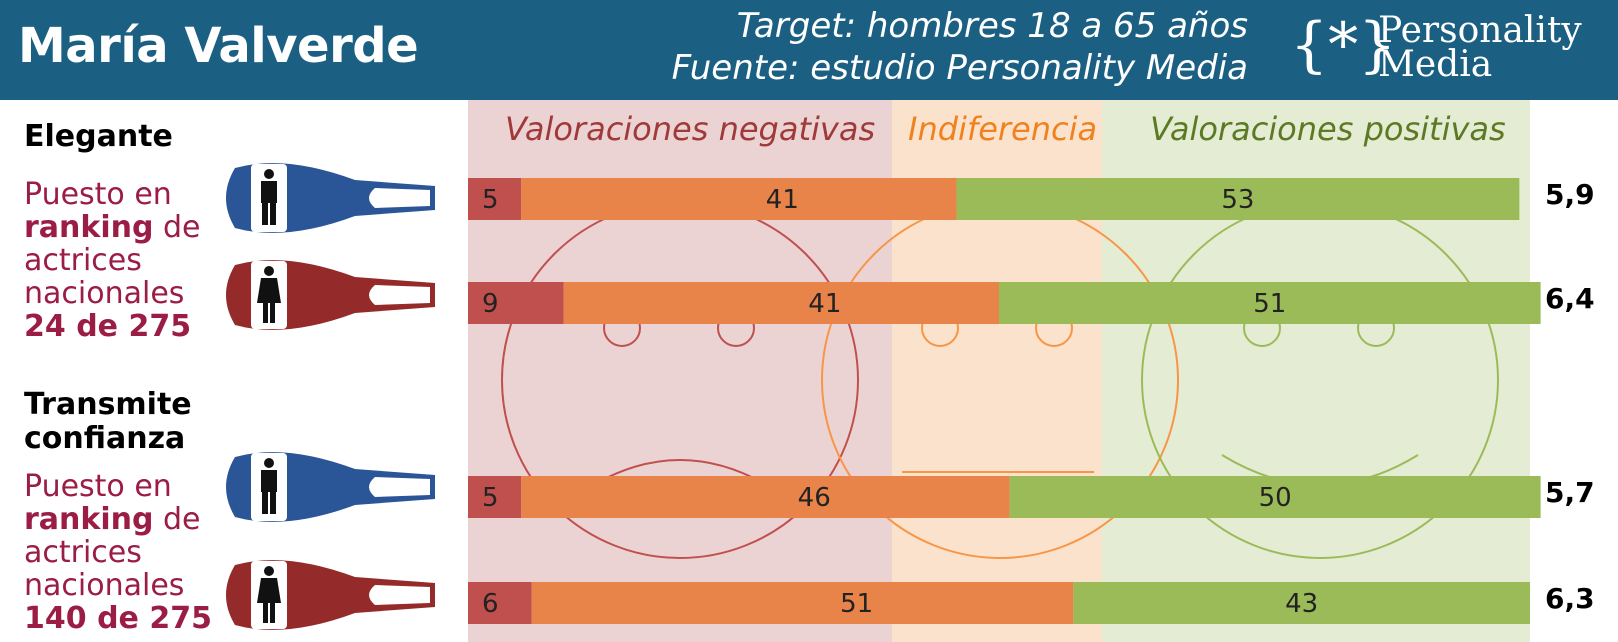 This screenshot has height=642, width=1618. I want to click on attribute-name-2: Transmite confianza, so click(108, 421).